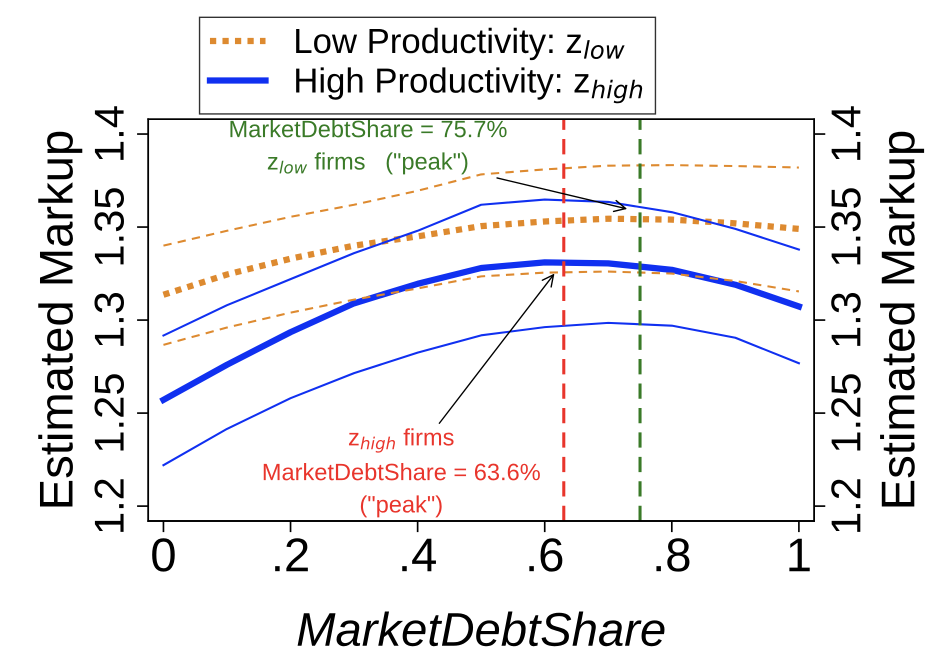 This screenshot has width=950, height=662. What do you see at coordinates (109, 319) in the screenshot?
I see `y-tick-label: 1.3` at bounding box center [109, 319].